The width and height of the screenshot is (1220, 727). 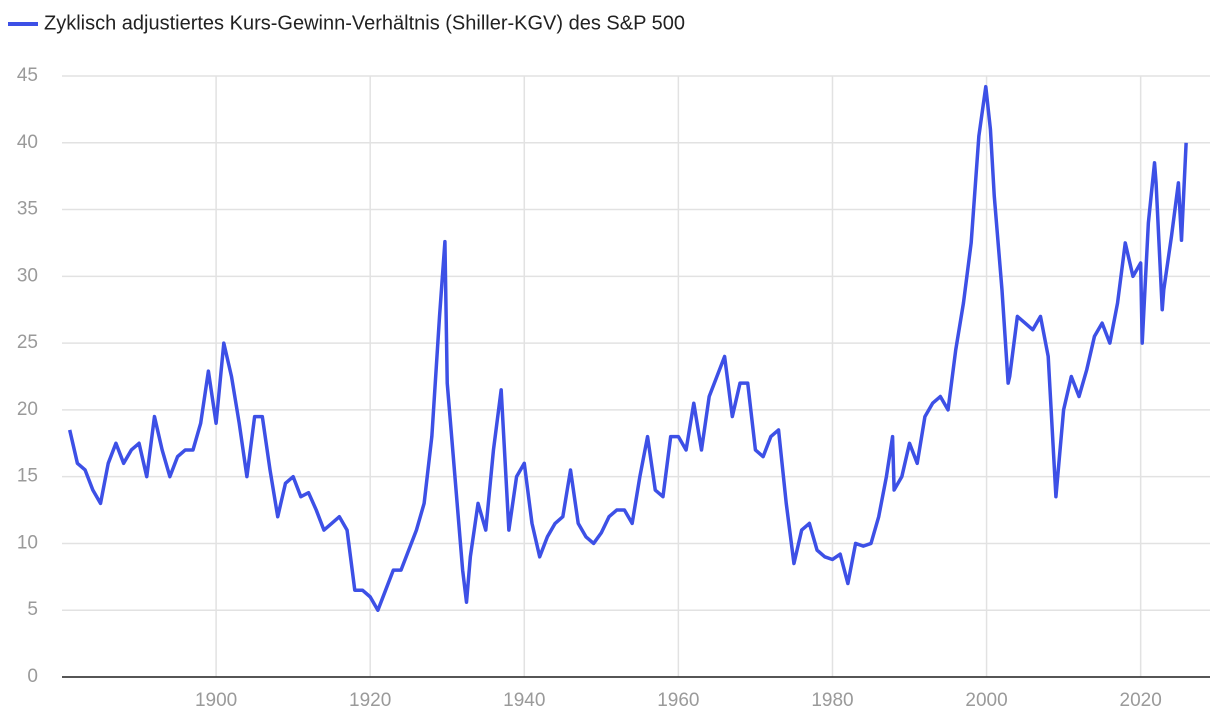 I want to click on y-tick-label: 5, so click(x=32, y=609).